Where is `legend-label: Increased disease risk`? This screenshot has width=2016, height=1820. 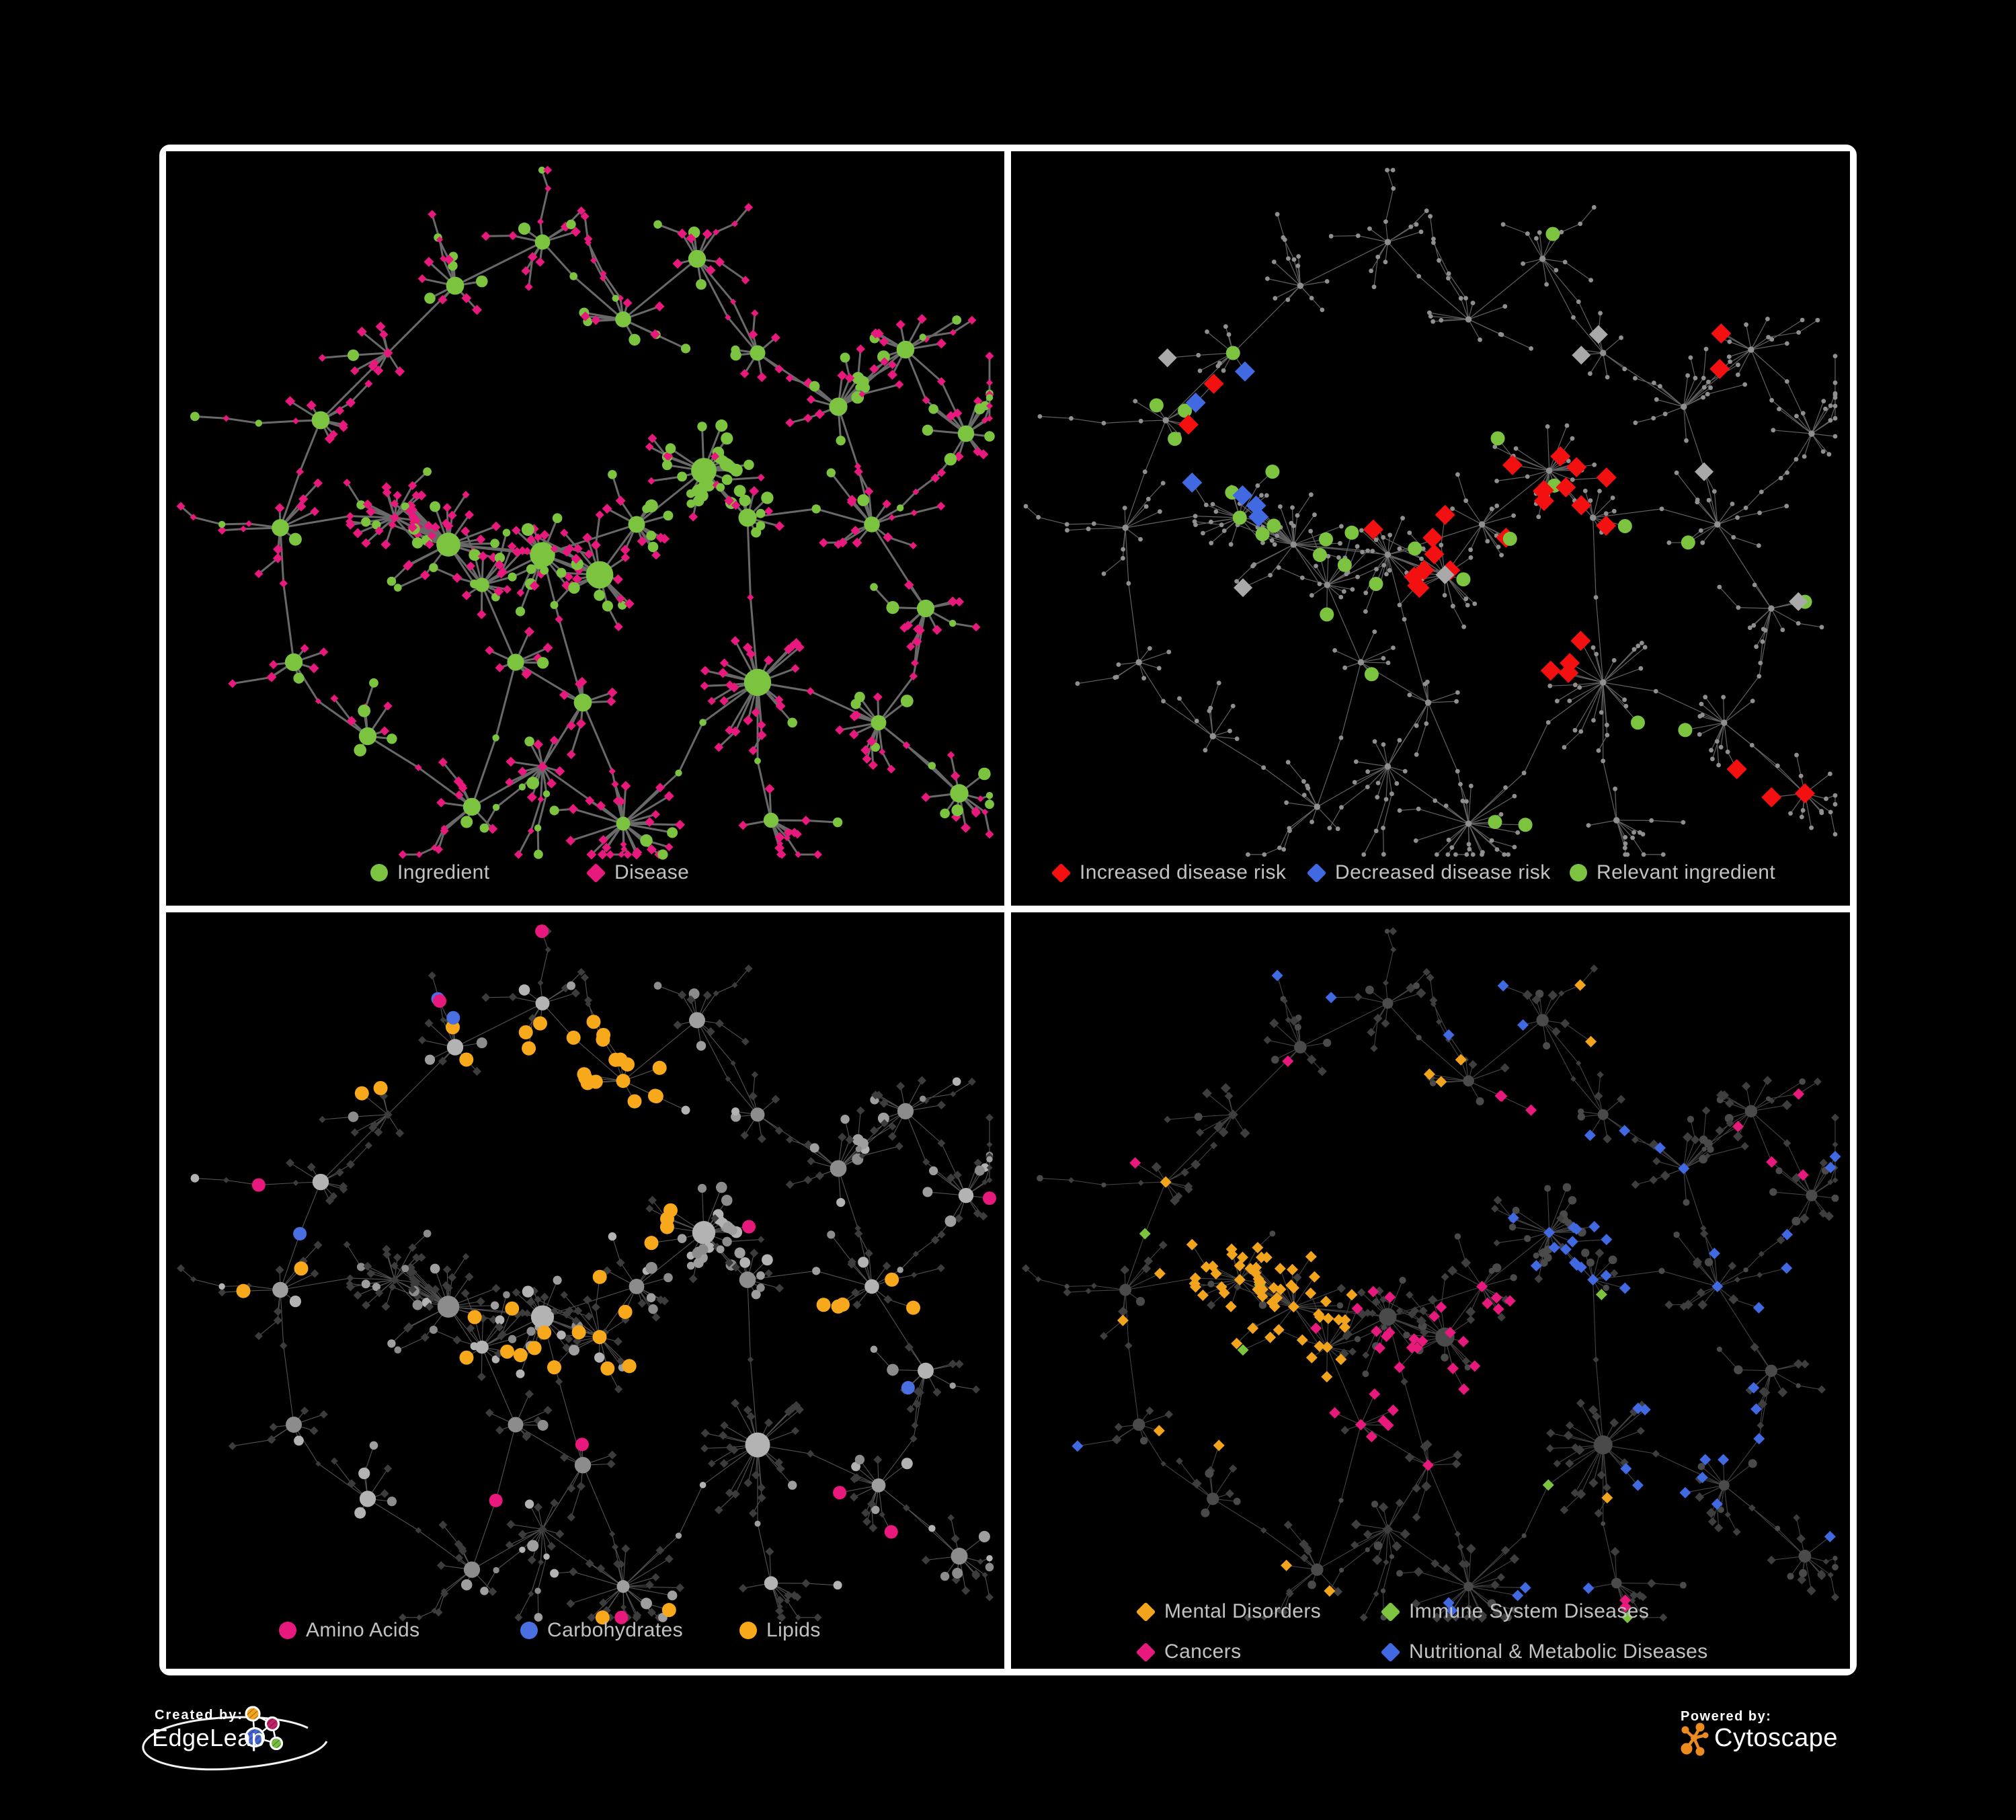
legend-label: Increased disease risk is located at coordinates (1183, 872).